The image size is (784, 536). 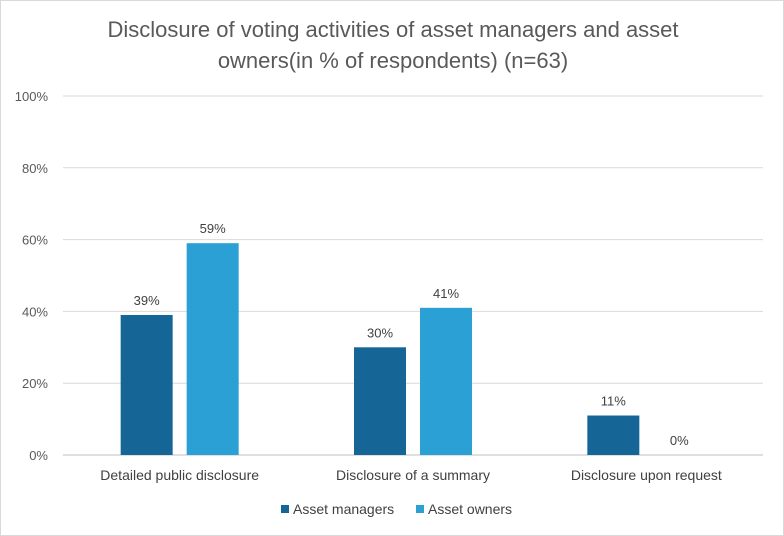 I want to click on y-tick-label: 20%, so click(x=35, y=383).